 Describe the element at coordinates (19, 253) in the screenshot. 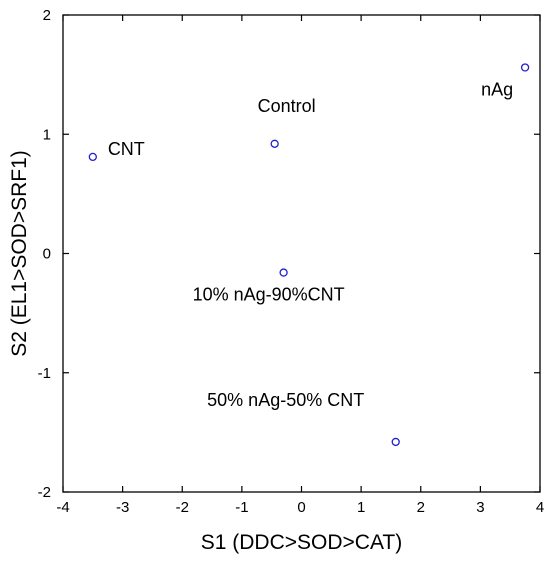

I see `y-axis-title: S2 (EL1>SOD>SRF1)` at that location.